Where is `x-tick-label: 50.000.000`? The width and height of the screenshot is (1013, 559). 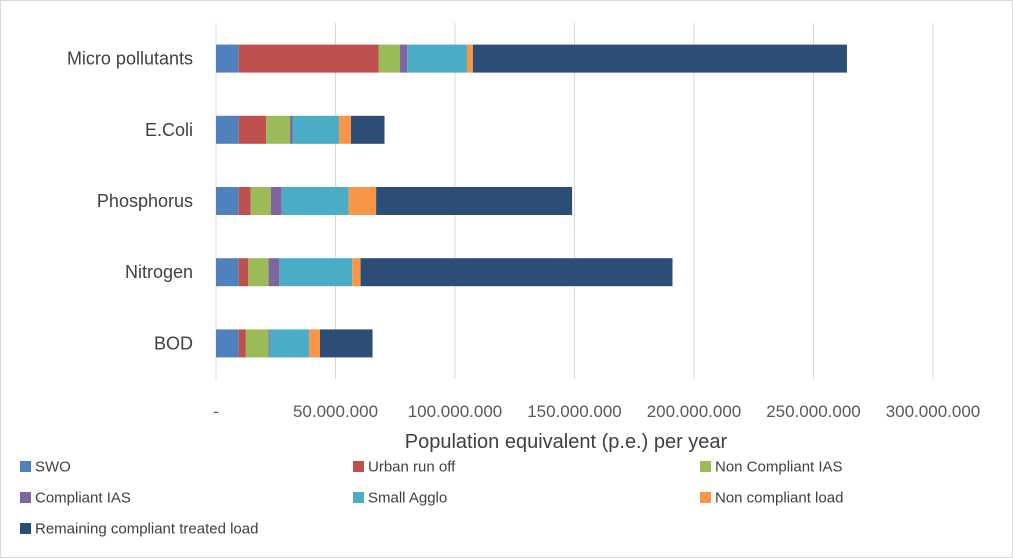 x-tick-label: 50.000.000 is located at coordinates (335, 411).